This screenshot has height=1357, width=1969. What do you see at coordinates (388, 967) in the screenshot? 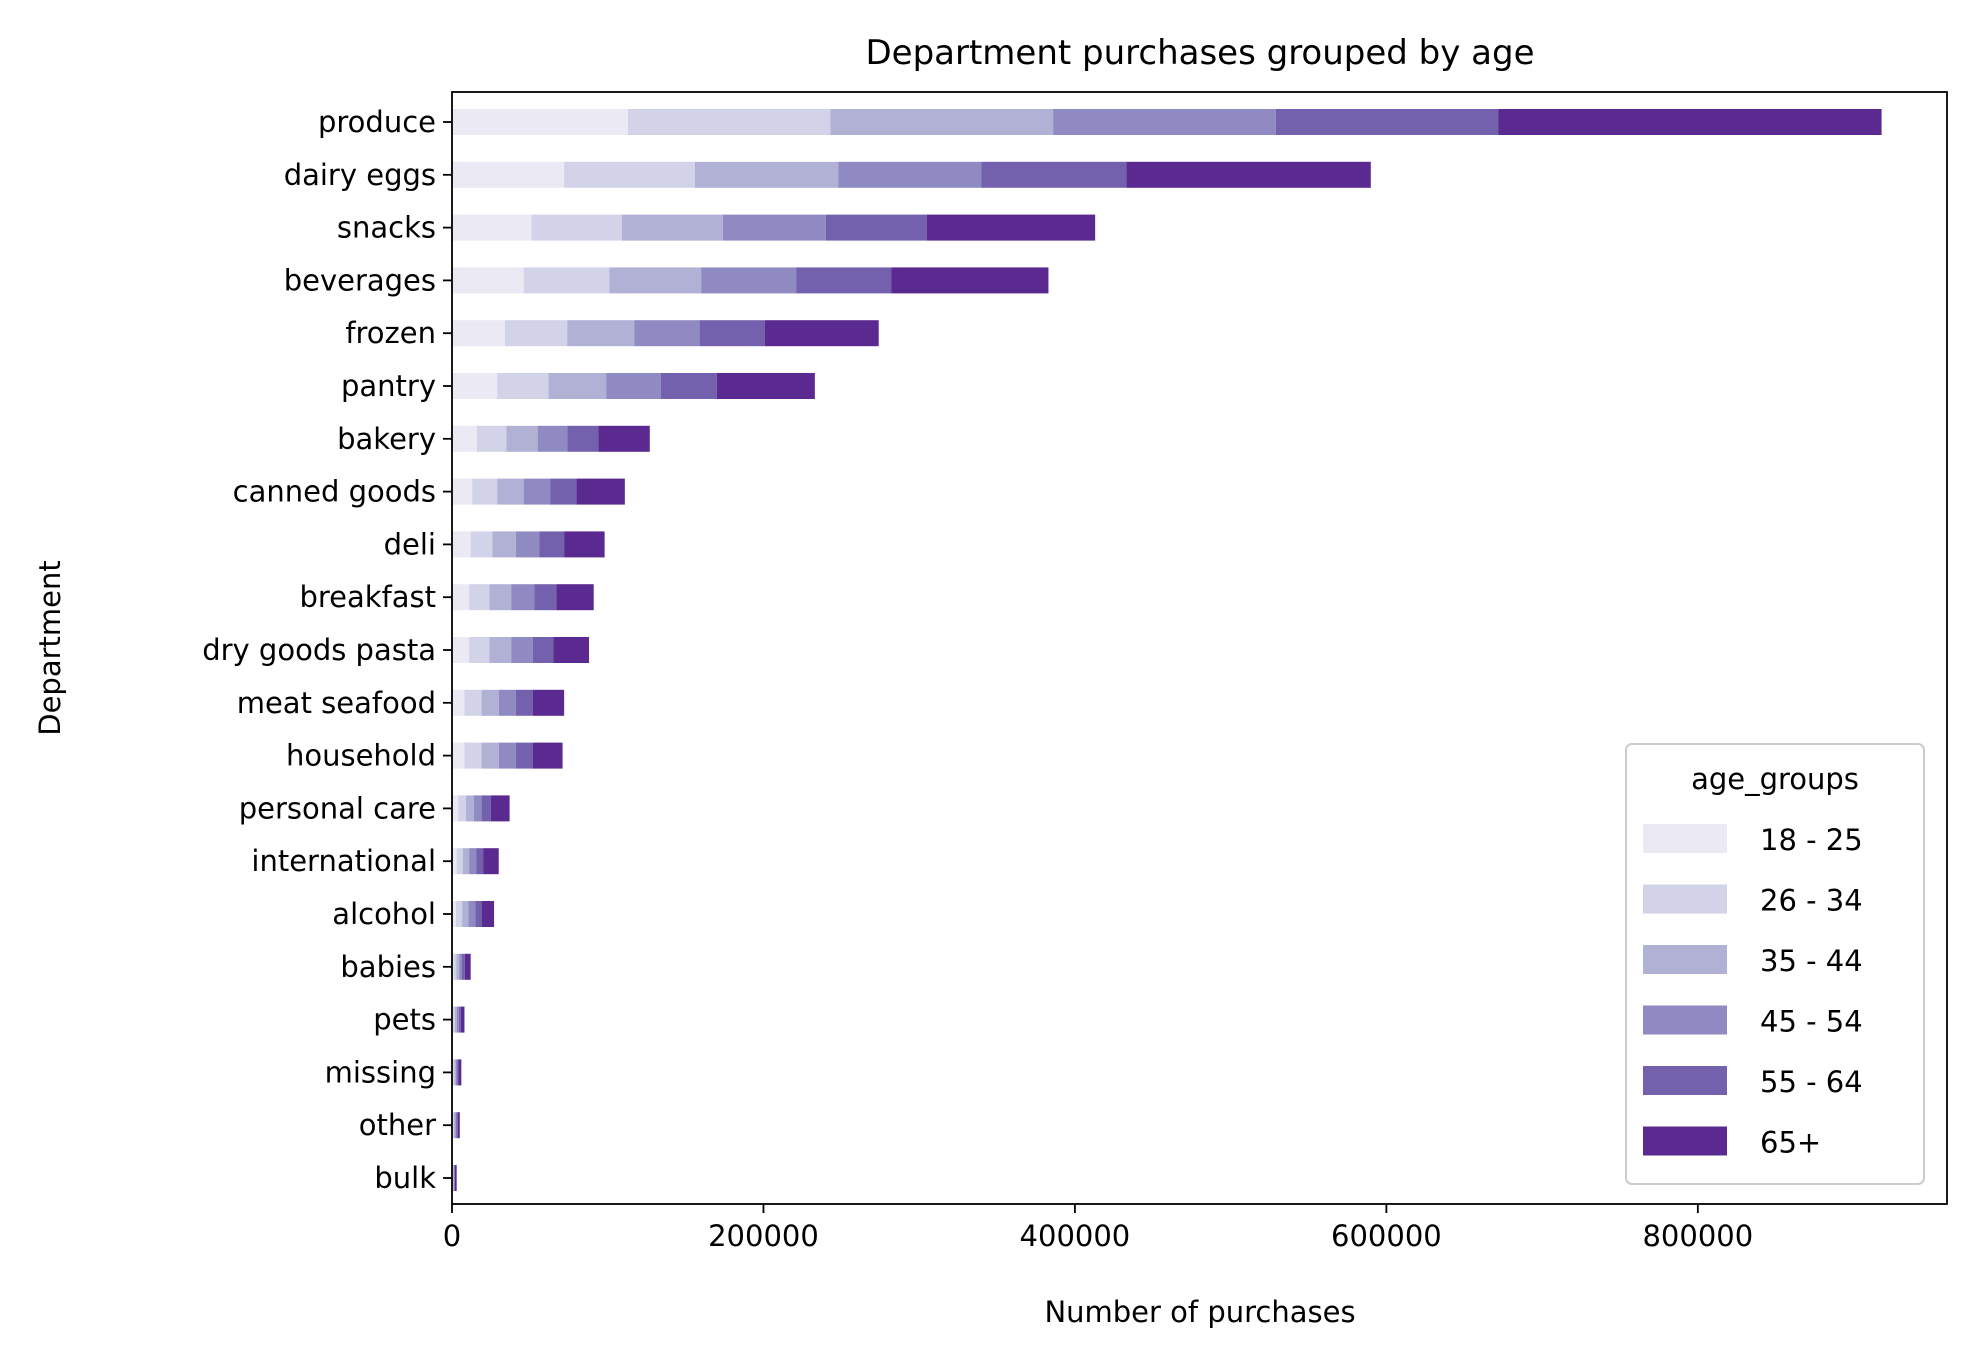
I see `y-tick-label-babies: babies` at bounding box center [388, 967].